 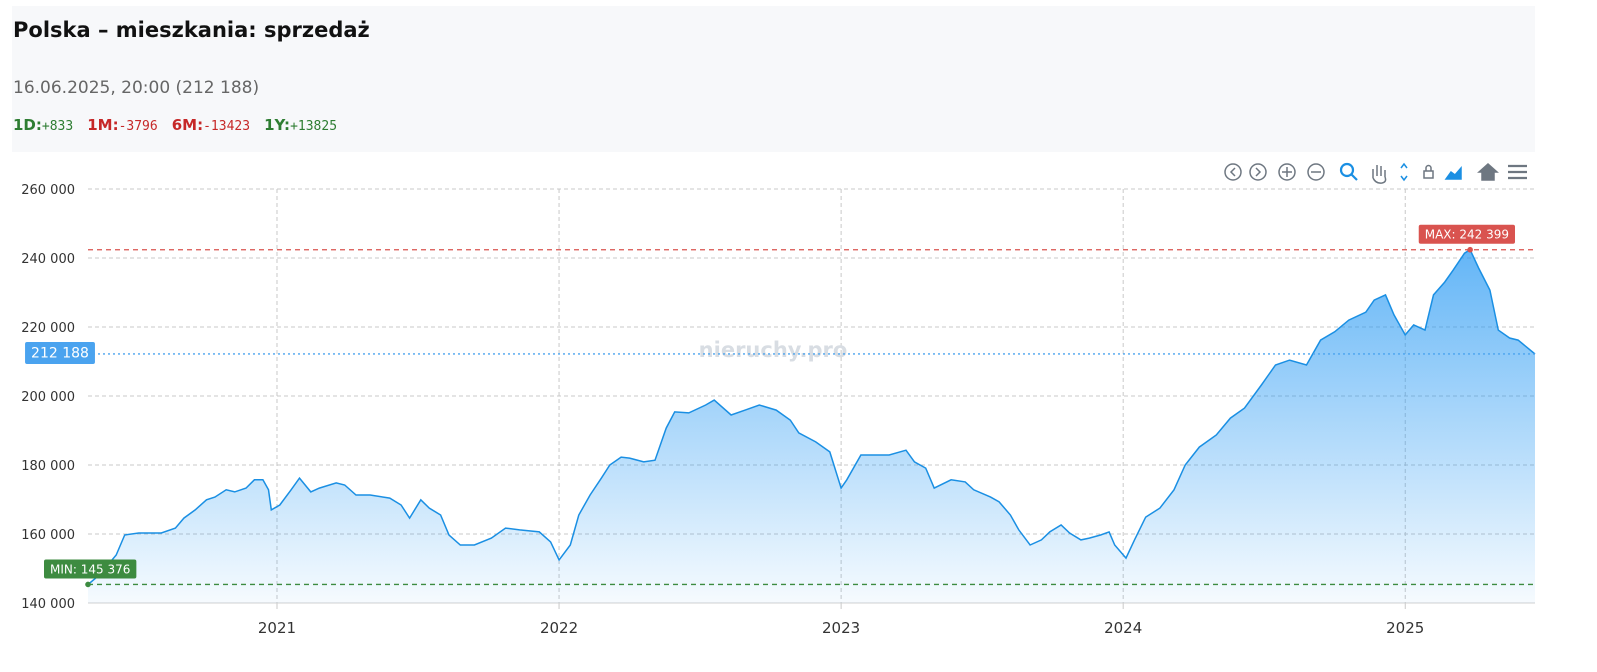 I want to click on stat-label: 1M:, so click(x=103, y=125).